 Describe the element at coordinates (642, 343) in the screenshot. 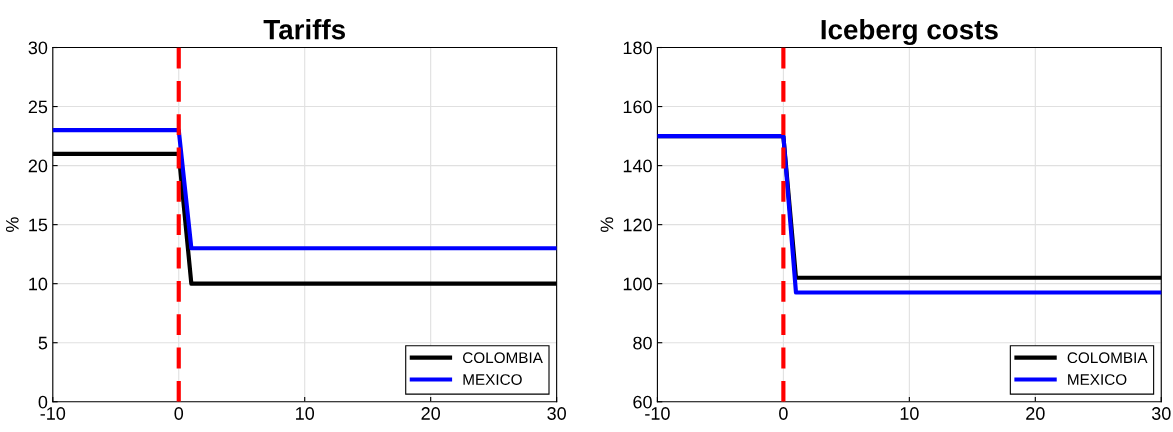

I see `y-tick-label: 80` at that location.